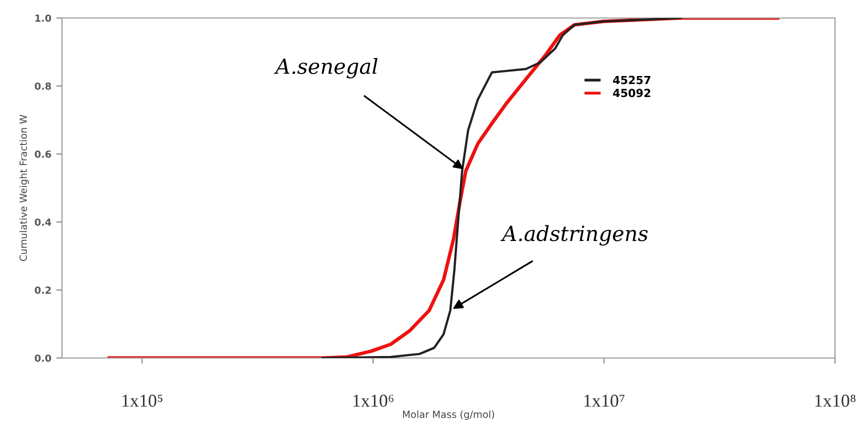 The image size is (861, 442). What do you see at coordinates (42, 290) in the screenshot?
I see `y-tick-label: 0.2` at bounding box center [42, 290].